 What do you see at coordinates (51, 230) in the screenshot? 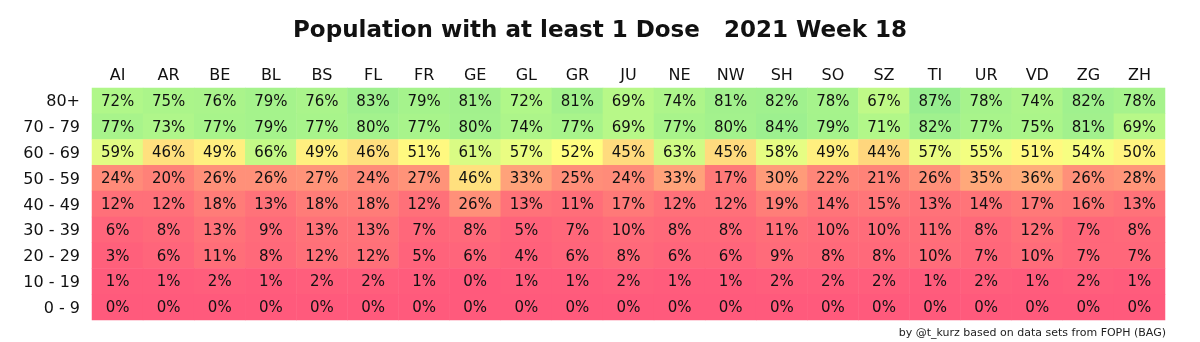
I see `y-tick-label: 30 - 39` at bounding box center [51, 230].